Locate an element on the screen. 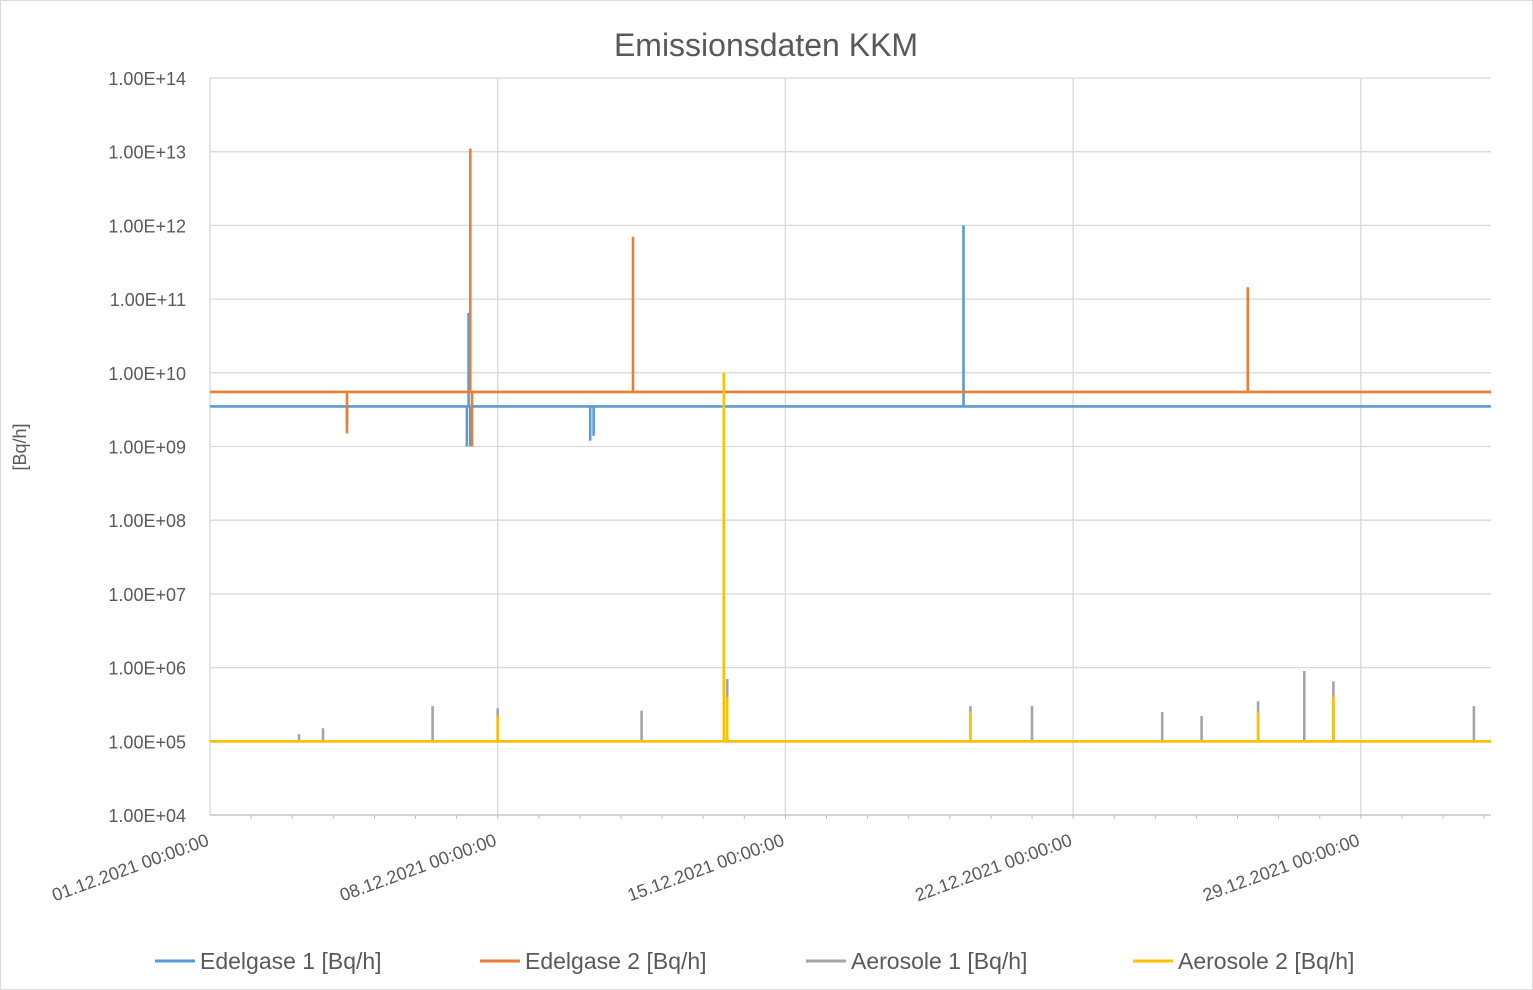 Image resolution: width=1533 pixels, height=990 pixels. y-tick-label: 1.00E+04 is located at coordinates (147, 816).